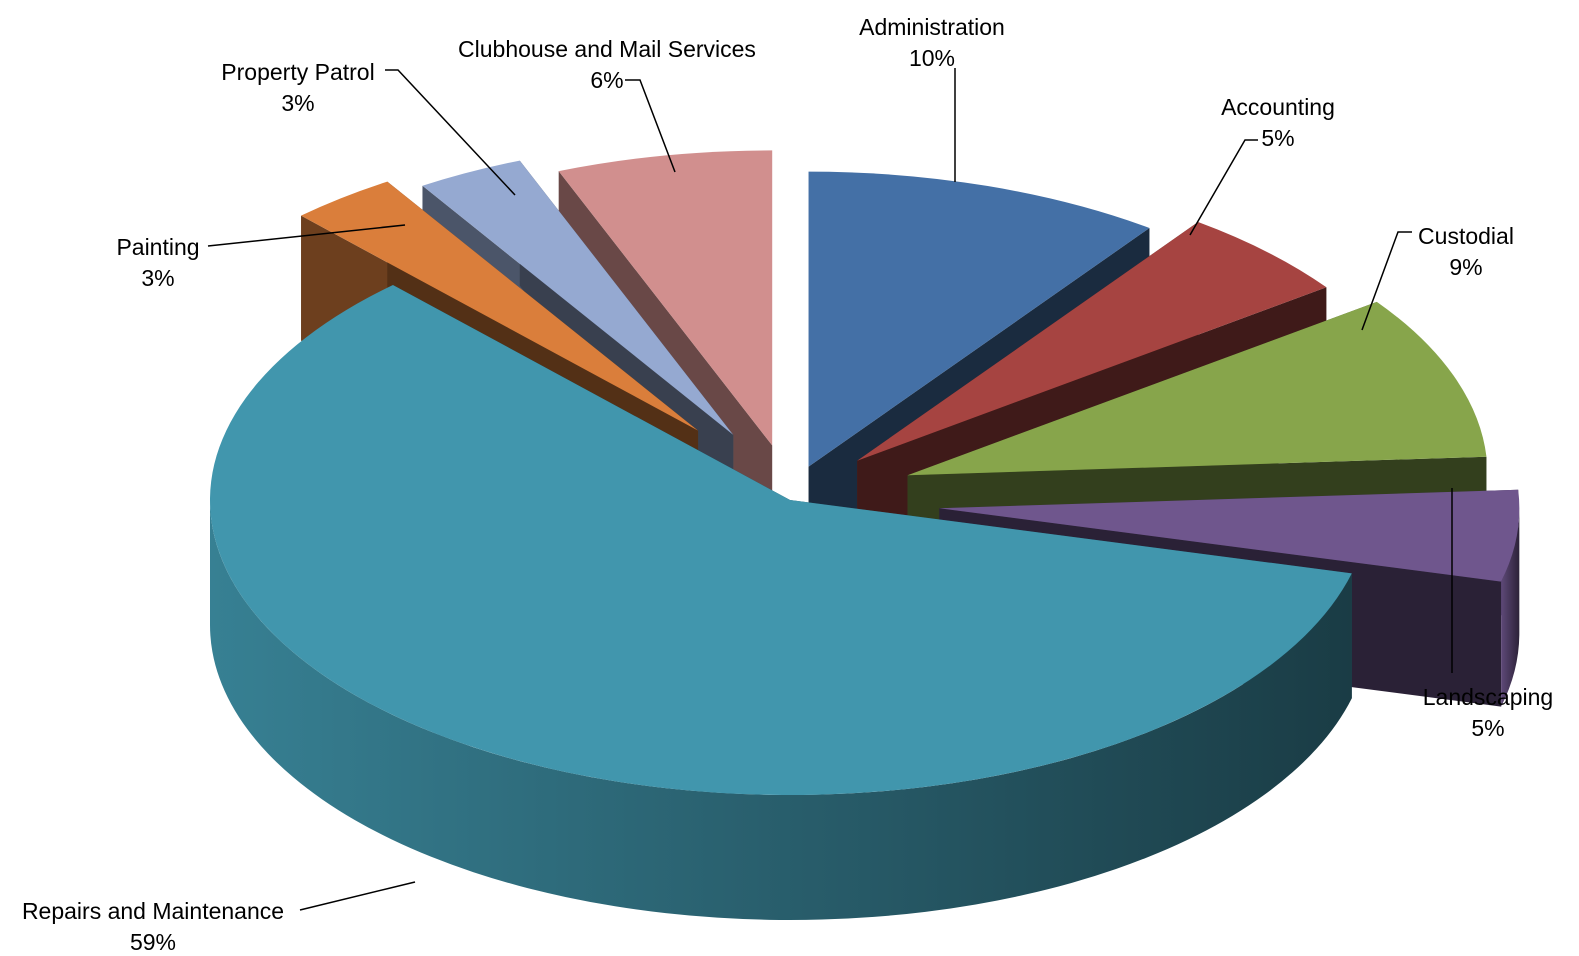  Describe the element at coordinates (1510, 607) in the screenshot. I see `slice-wall-landscaping` at that location.